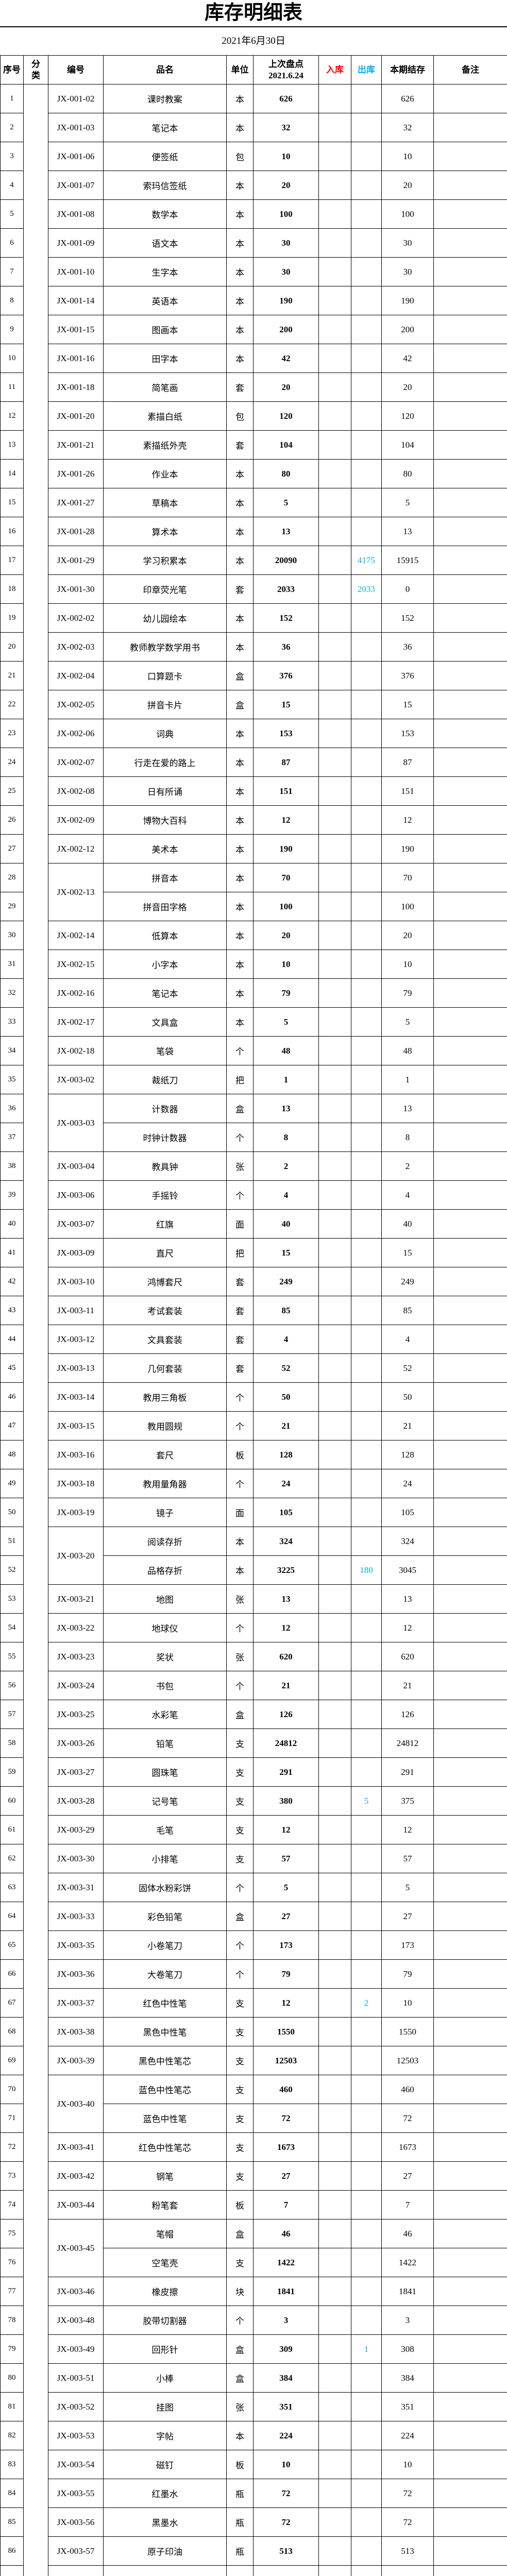  What do you see at coordinates (76, 271) in the screenshot?
I see `code-cell: JX-001-10` at bounding box center [76, 271].